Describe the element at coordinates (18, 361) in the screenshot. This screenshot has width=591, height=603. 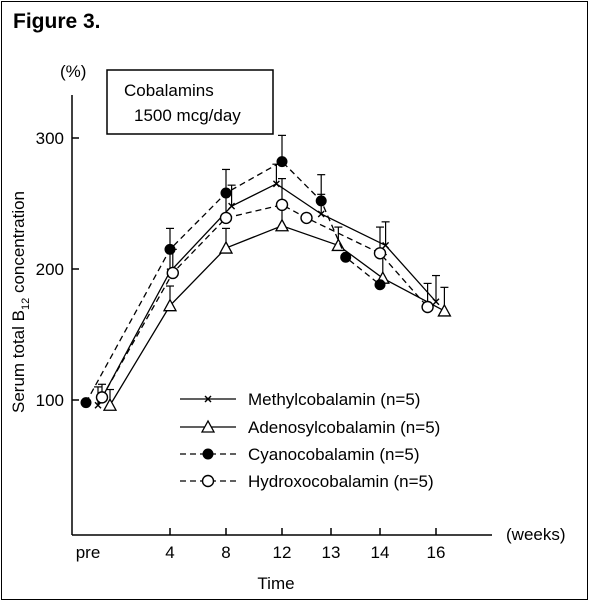
I see `y-axis-title-main: Serum total B` at that location.